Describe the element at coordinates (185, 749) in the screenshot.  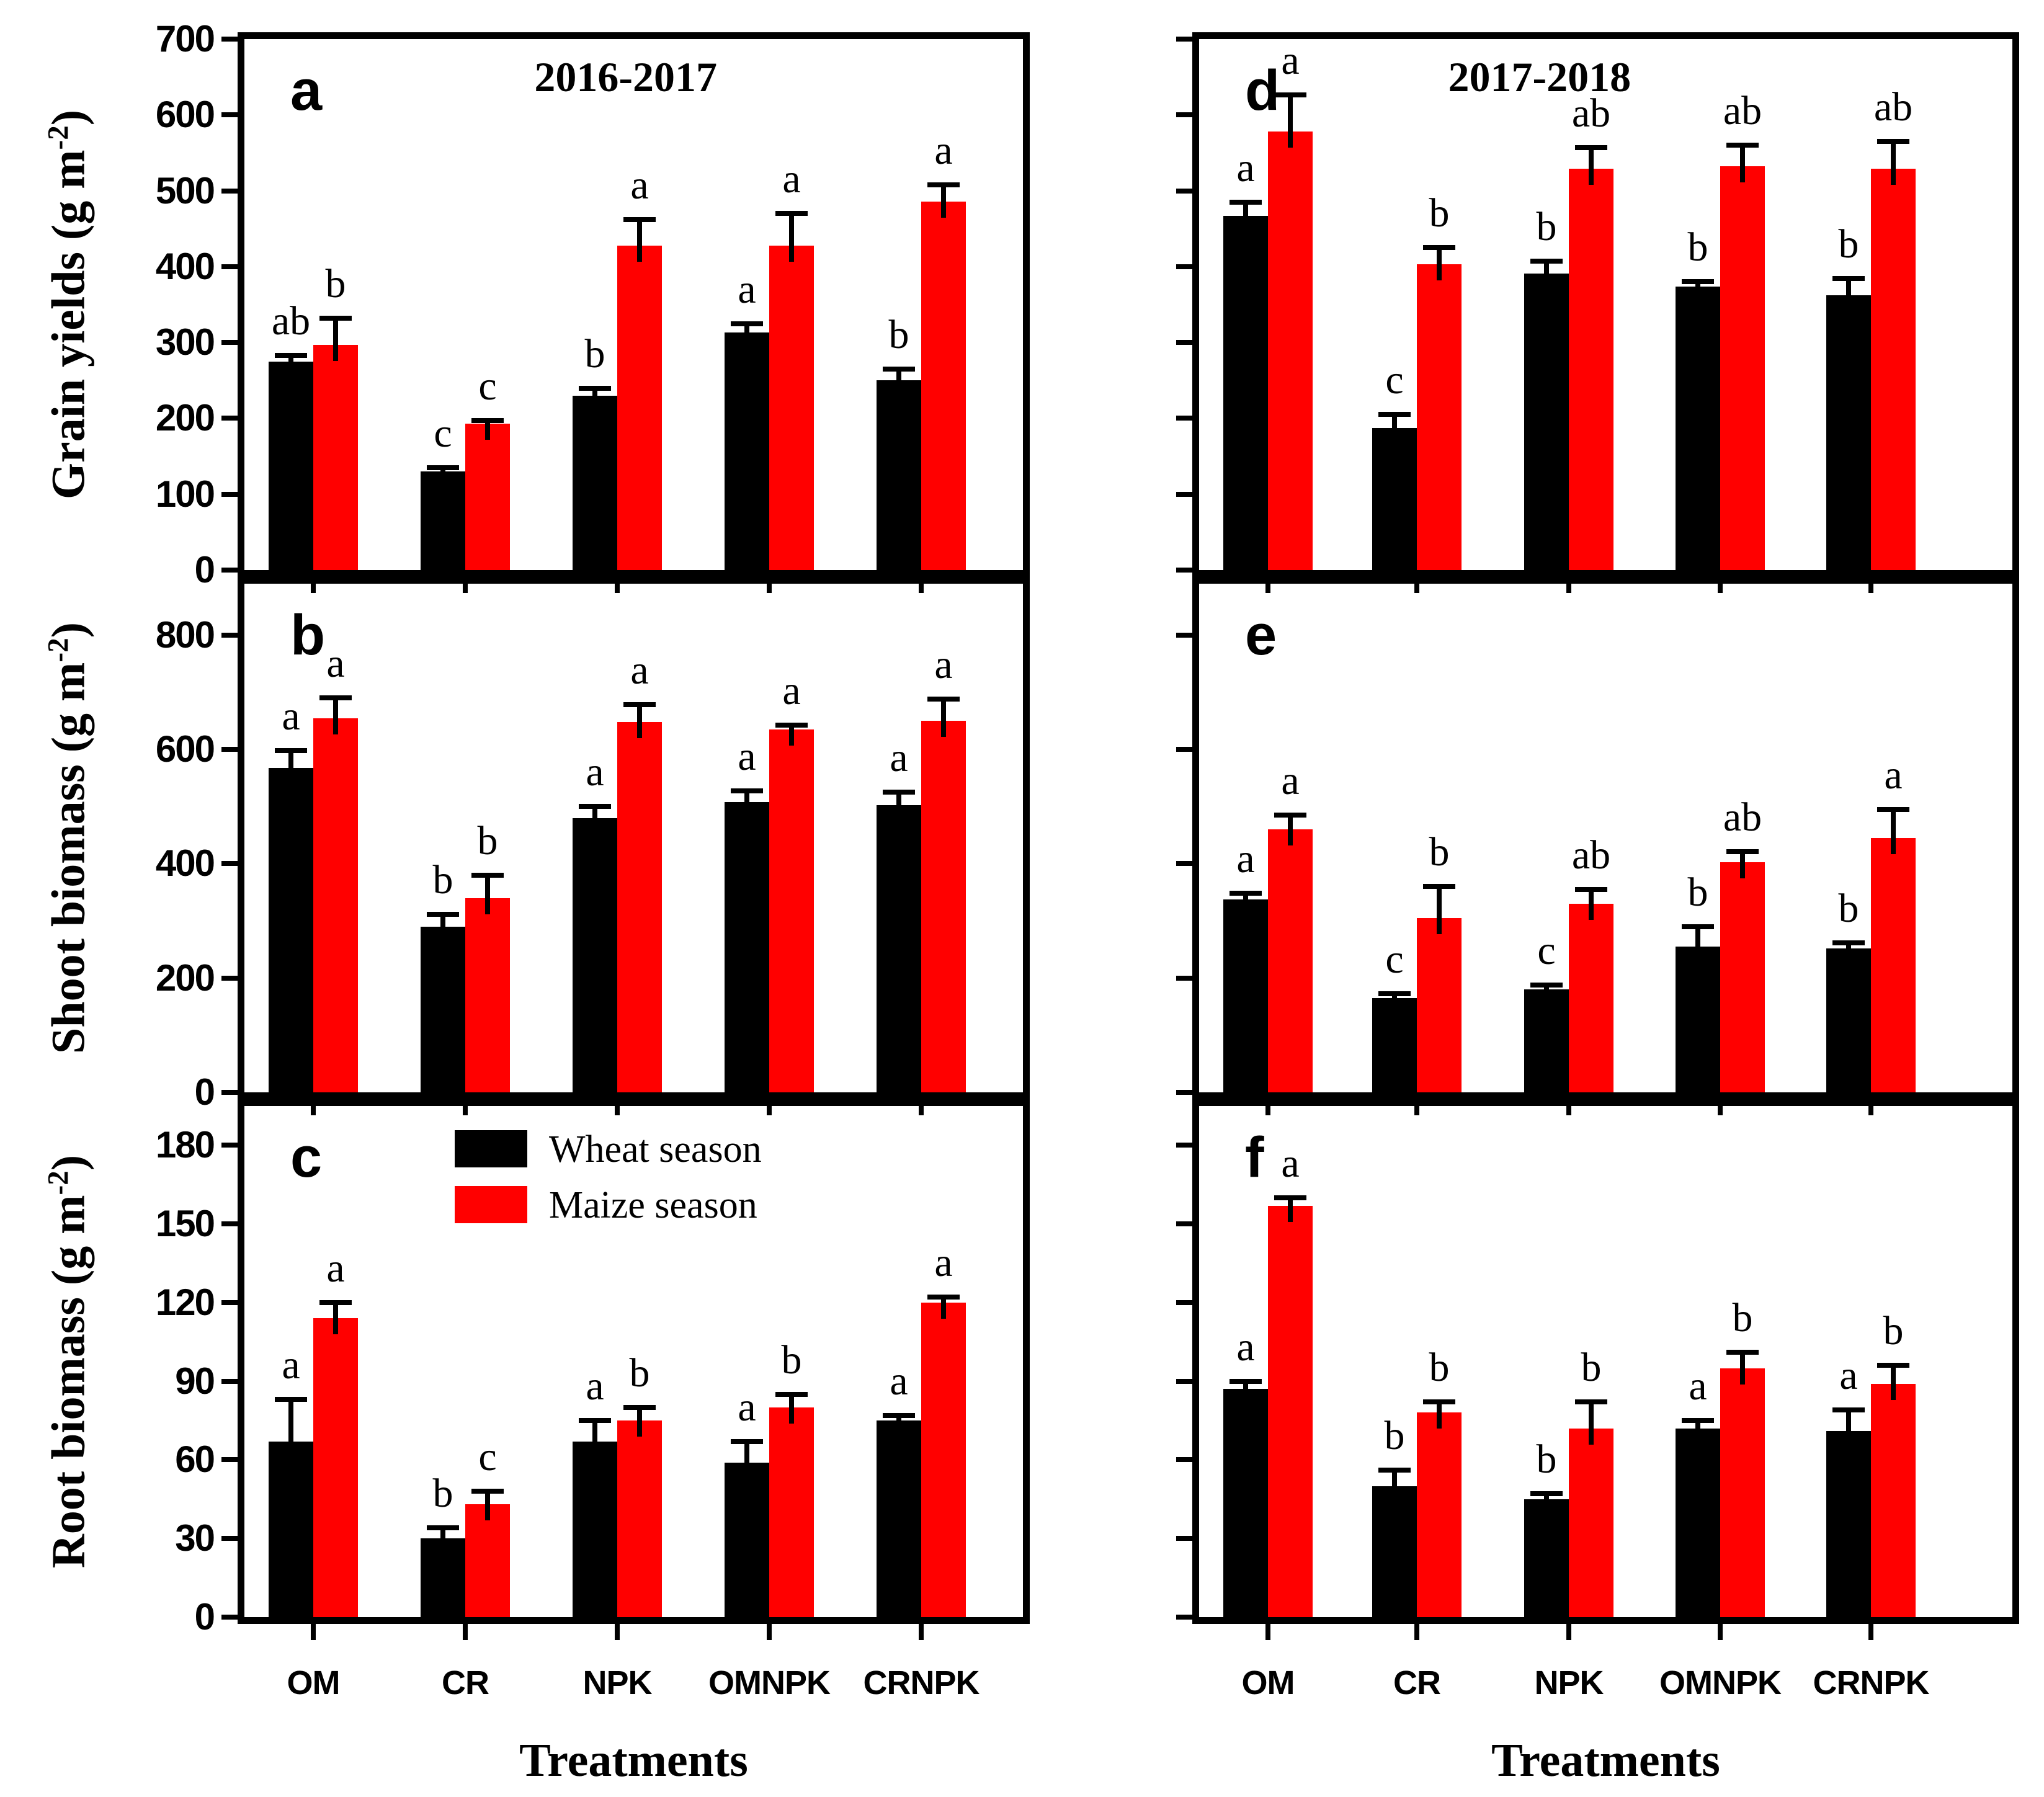
I see `y-tick-label: 600` at that location.